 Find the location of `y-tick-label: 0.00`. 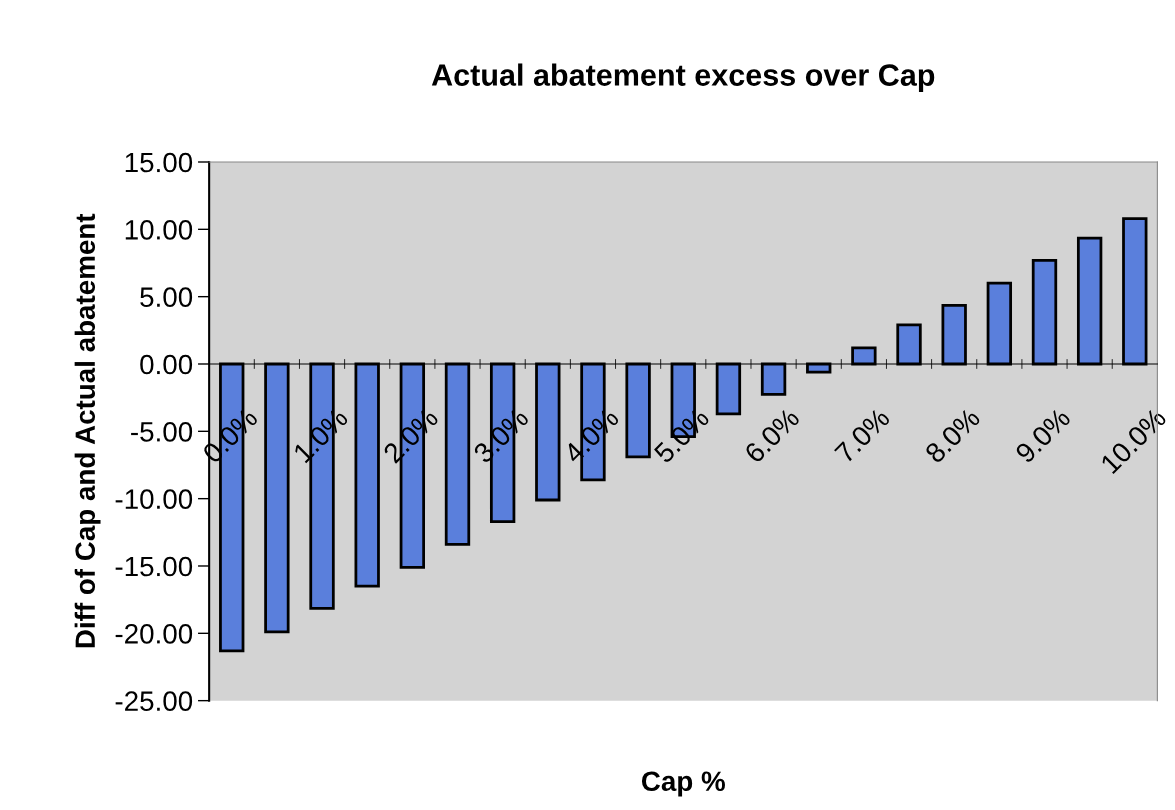

y-tick-label: 0.00 is located at coordinates (166, 364).